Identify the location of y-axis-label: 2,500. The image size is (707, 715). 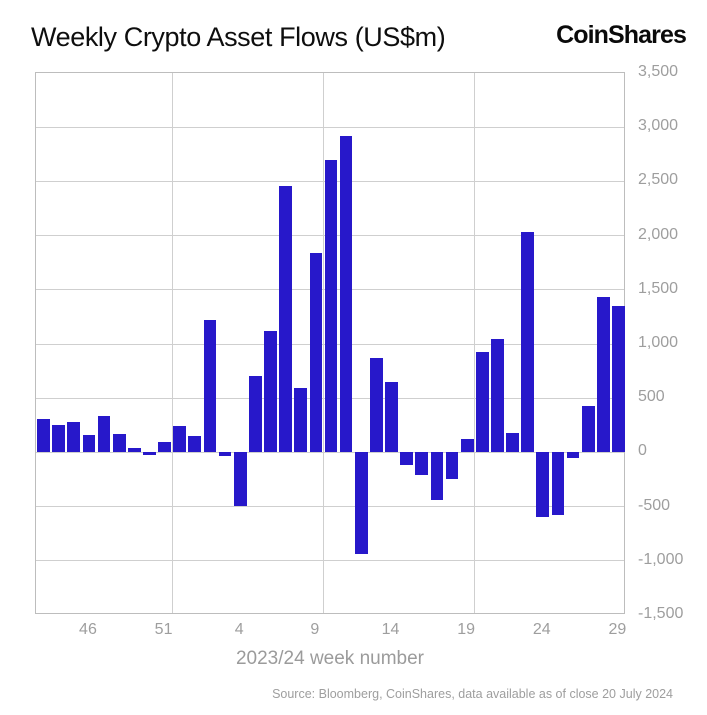
(658, 180).